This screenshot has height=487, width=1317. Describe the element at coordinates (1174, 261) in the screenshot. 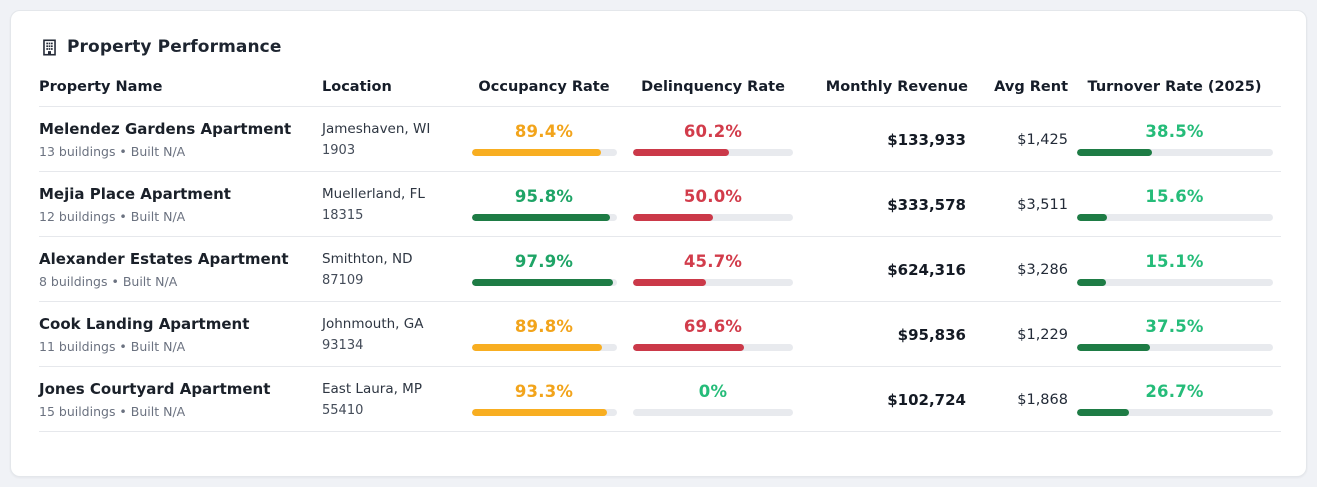

I see `turnover-rate-value: 15.1%` at that location.